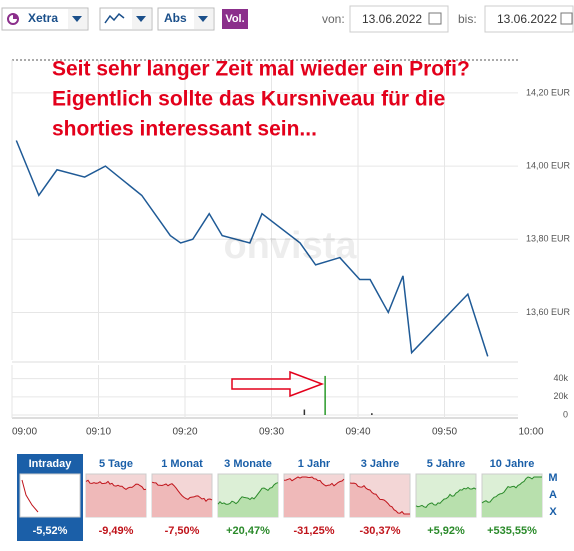 The image size is (574, 551). Describe the element at coordinates (512, 531) in the screenshot. I see `period-change: +535,55%` at that location.